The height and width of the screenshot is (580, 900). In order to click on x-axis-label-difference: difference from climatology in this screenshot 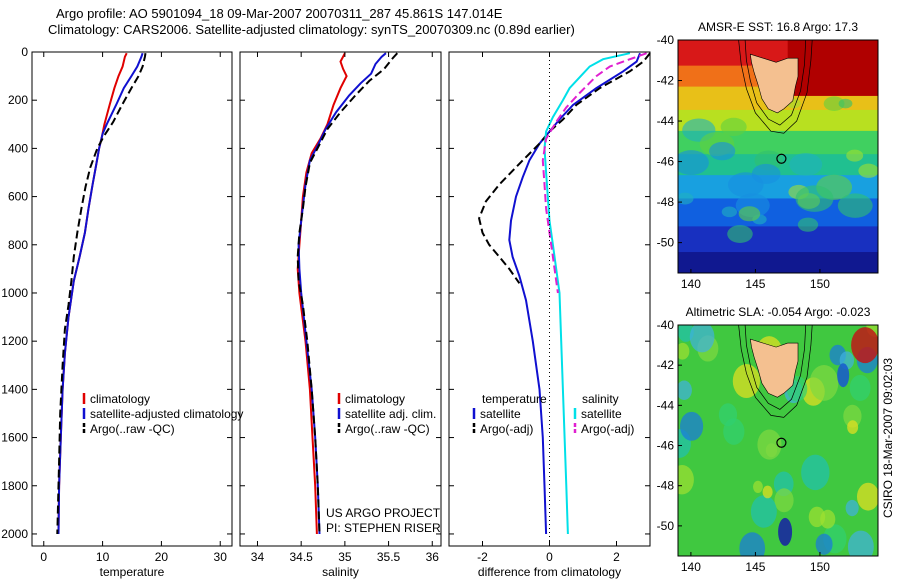, I will do `click(549, 572)`.